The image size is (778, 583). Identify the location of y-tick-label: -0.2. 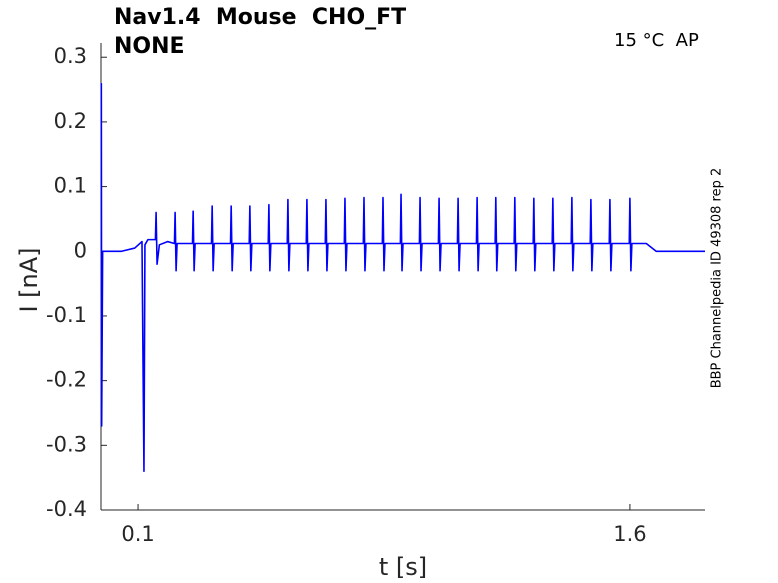
(66, 380).